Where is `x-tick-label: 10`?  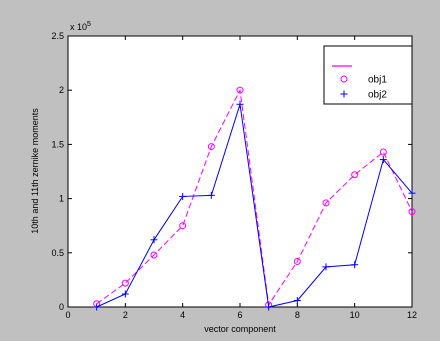
x-tick-label: 10 is located at coordinates (355, 315).